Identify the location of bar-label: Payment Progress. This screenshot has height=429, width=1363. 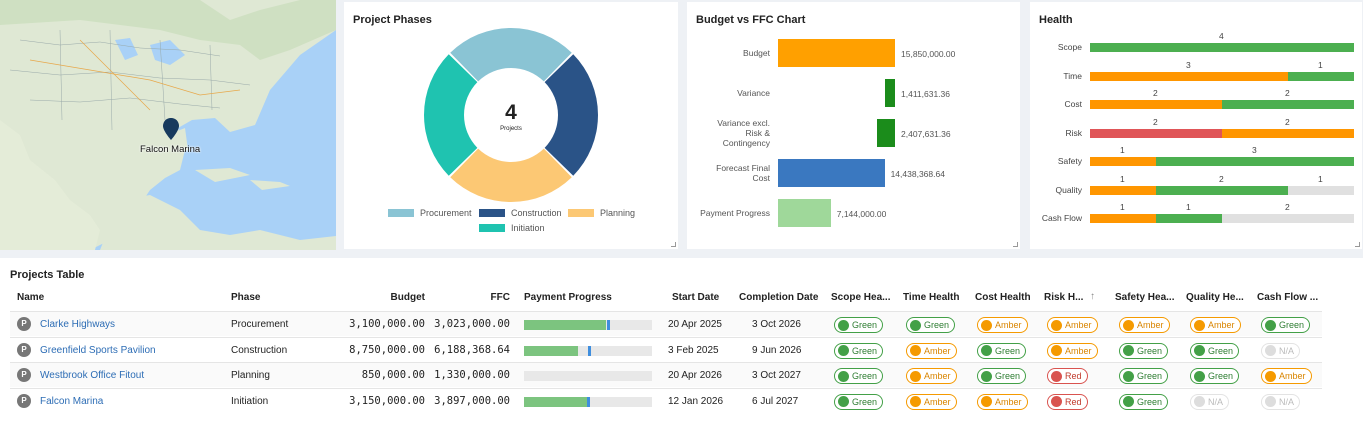
(735, 213).